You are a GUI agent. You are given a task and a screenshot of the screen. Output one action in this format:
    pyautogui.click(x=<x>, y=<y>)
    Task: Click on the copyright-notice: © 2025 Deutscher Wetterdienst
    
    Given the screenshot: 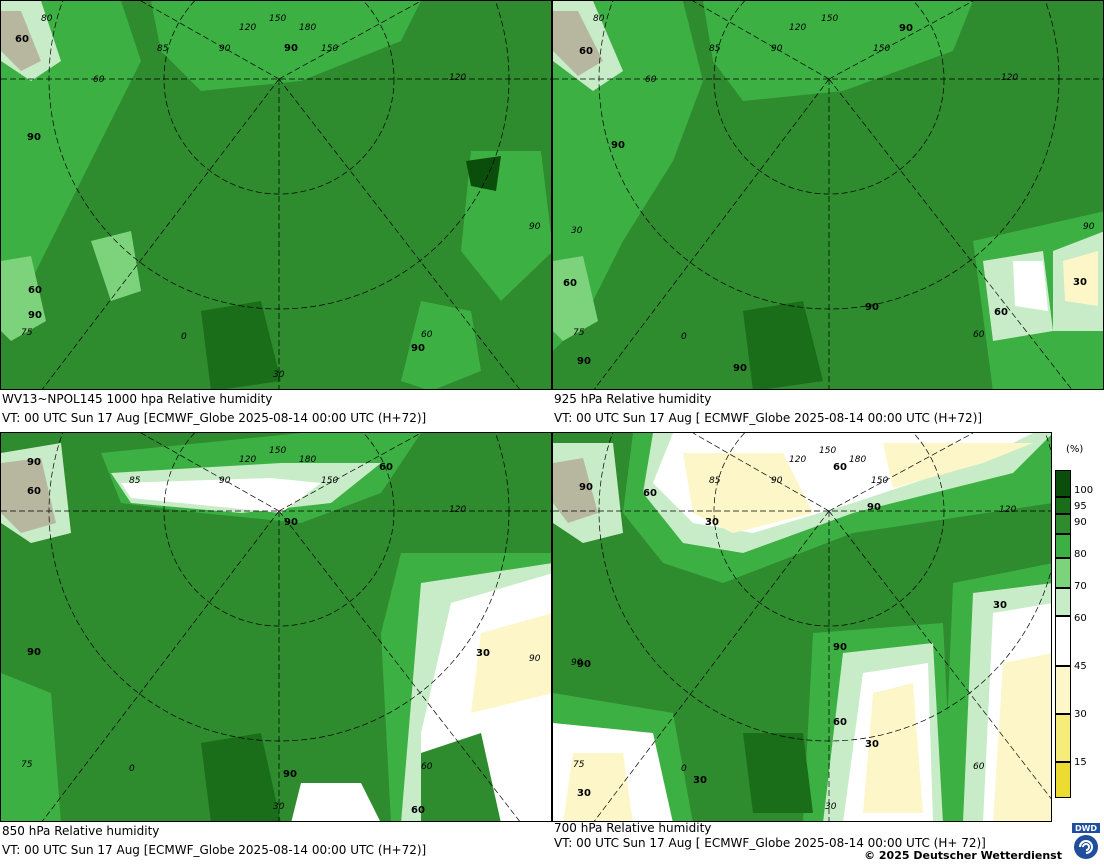 What is the action you would take?
    pyautogui.click(x=963, y=855)
    